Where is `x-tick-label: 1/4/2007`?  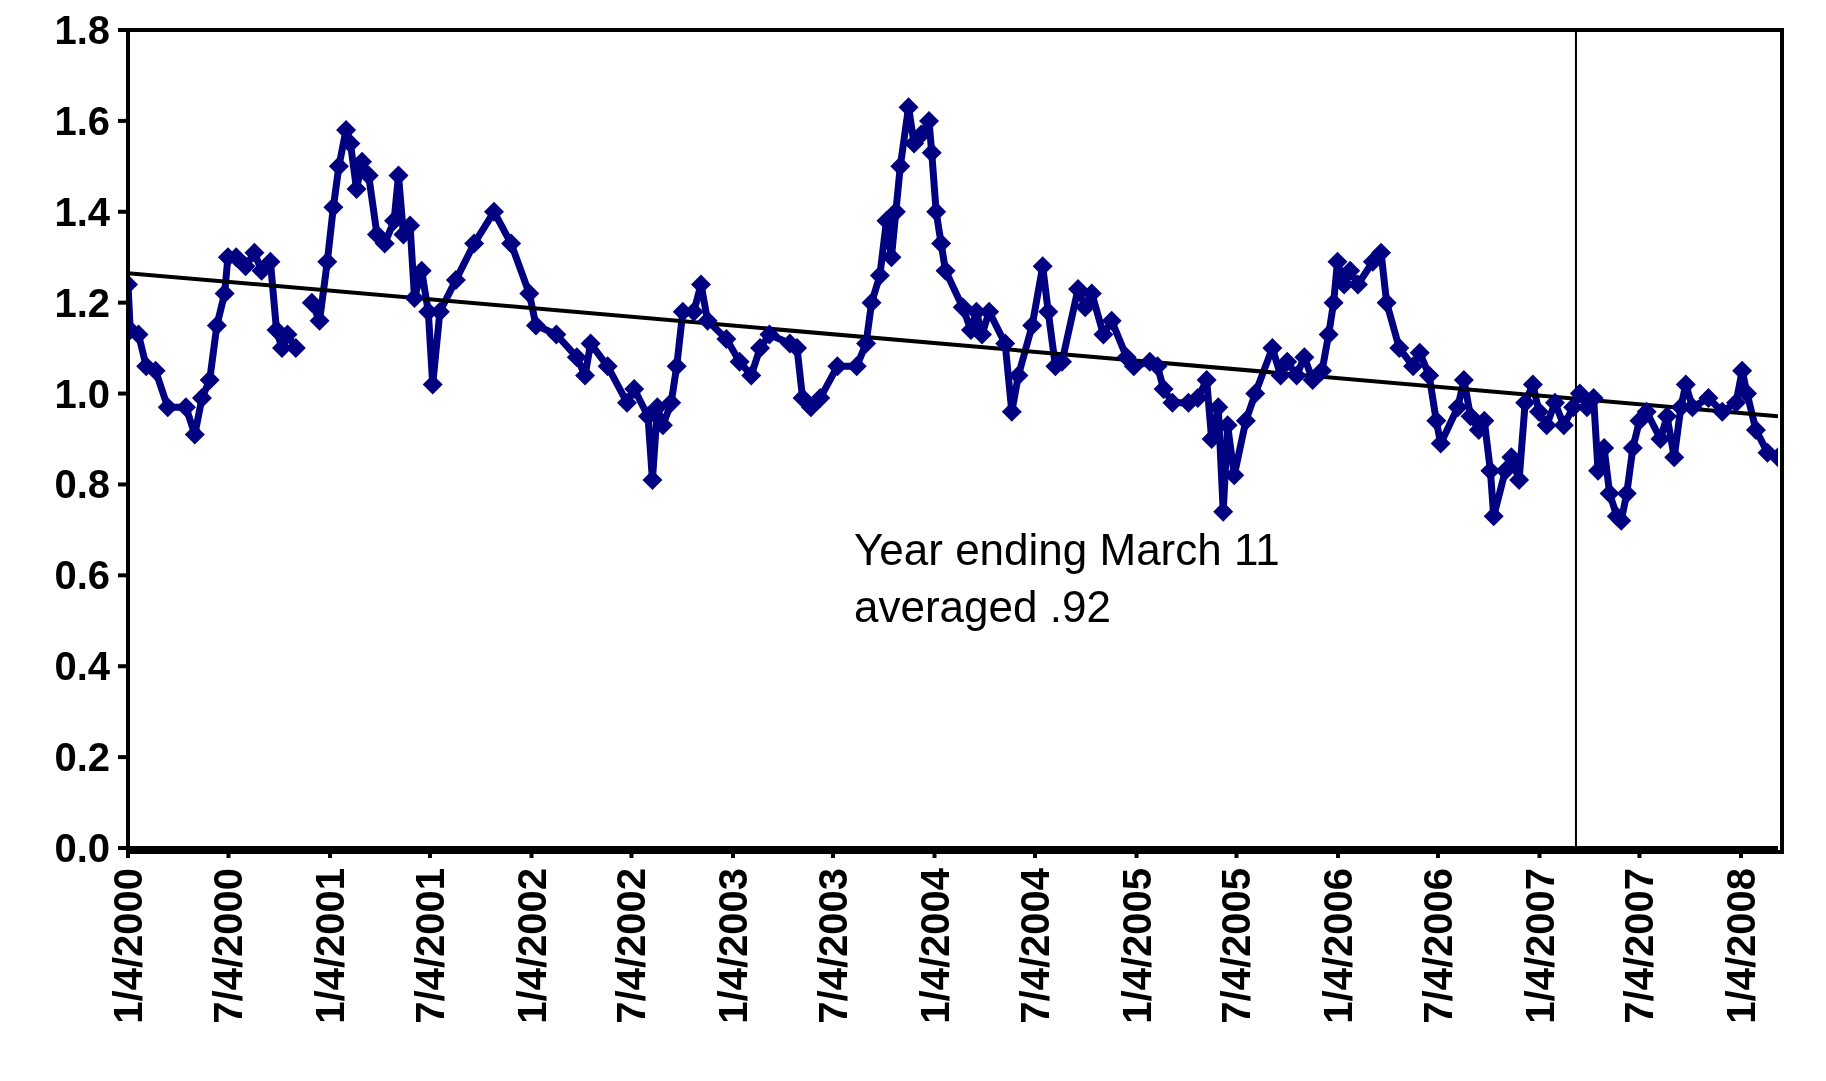 x-tick-label: 1/4/2007 is located at coordinates (1539, 946).